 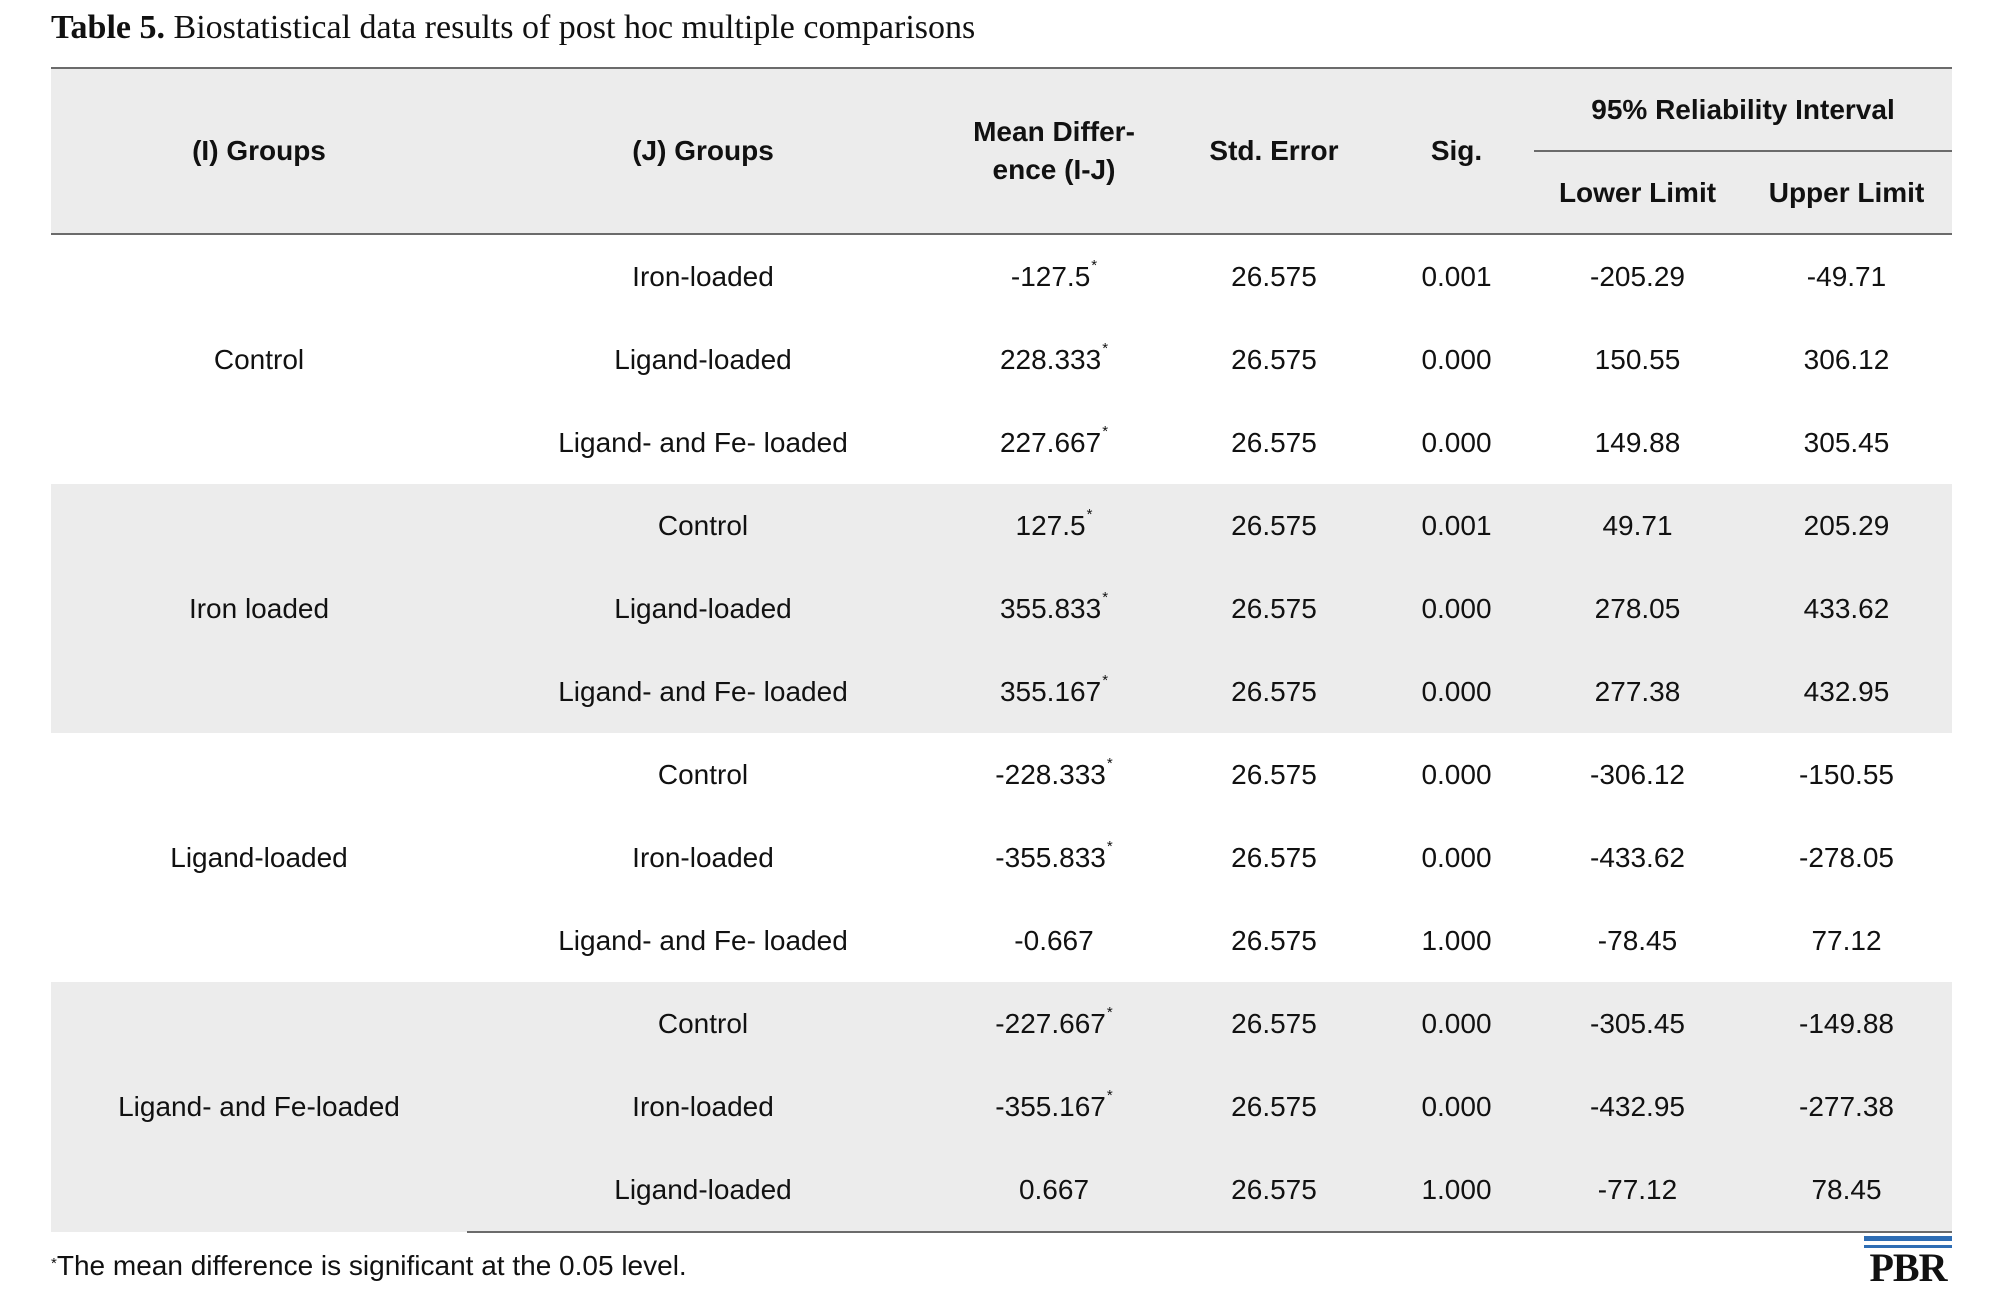 What do you see at coordinates (1050, 359) in the screenshot?
I see `mean-difference-value: 228.333` at bounding box center [1050, 359].